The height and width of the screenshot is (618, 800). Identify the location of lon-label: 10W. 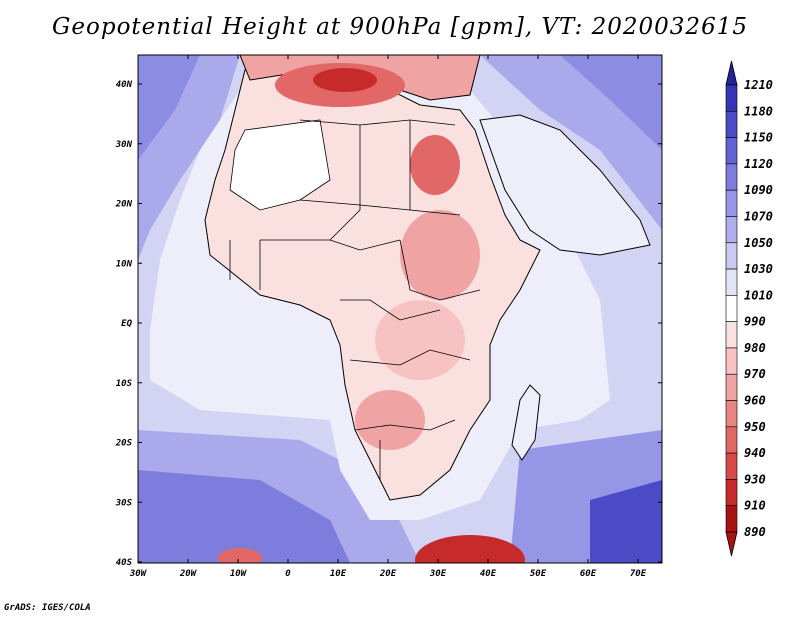
(239, 574).